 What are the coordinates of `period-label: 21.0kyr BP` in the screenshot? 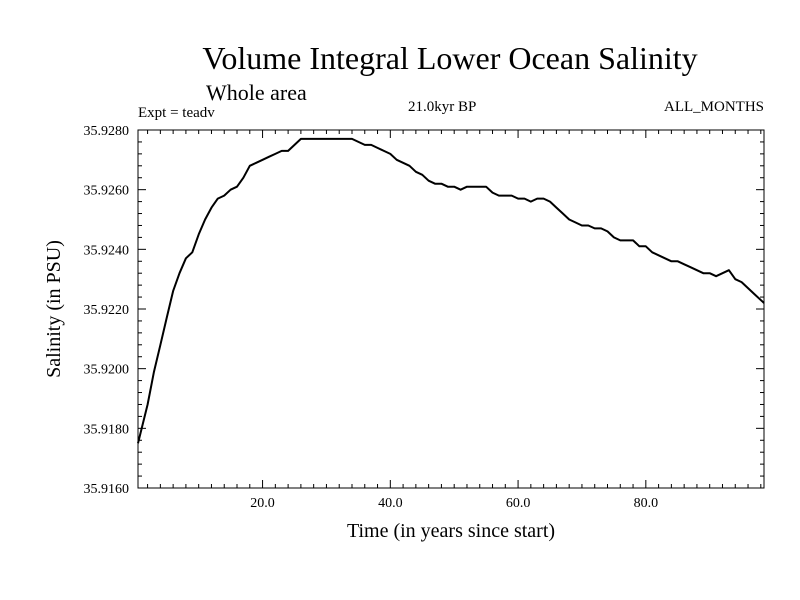 It's located at (442, 107).